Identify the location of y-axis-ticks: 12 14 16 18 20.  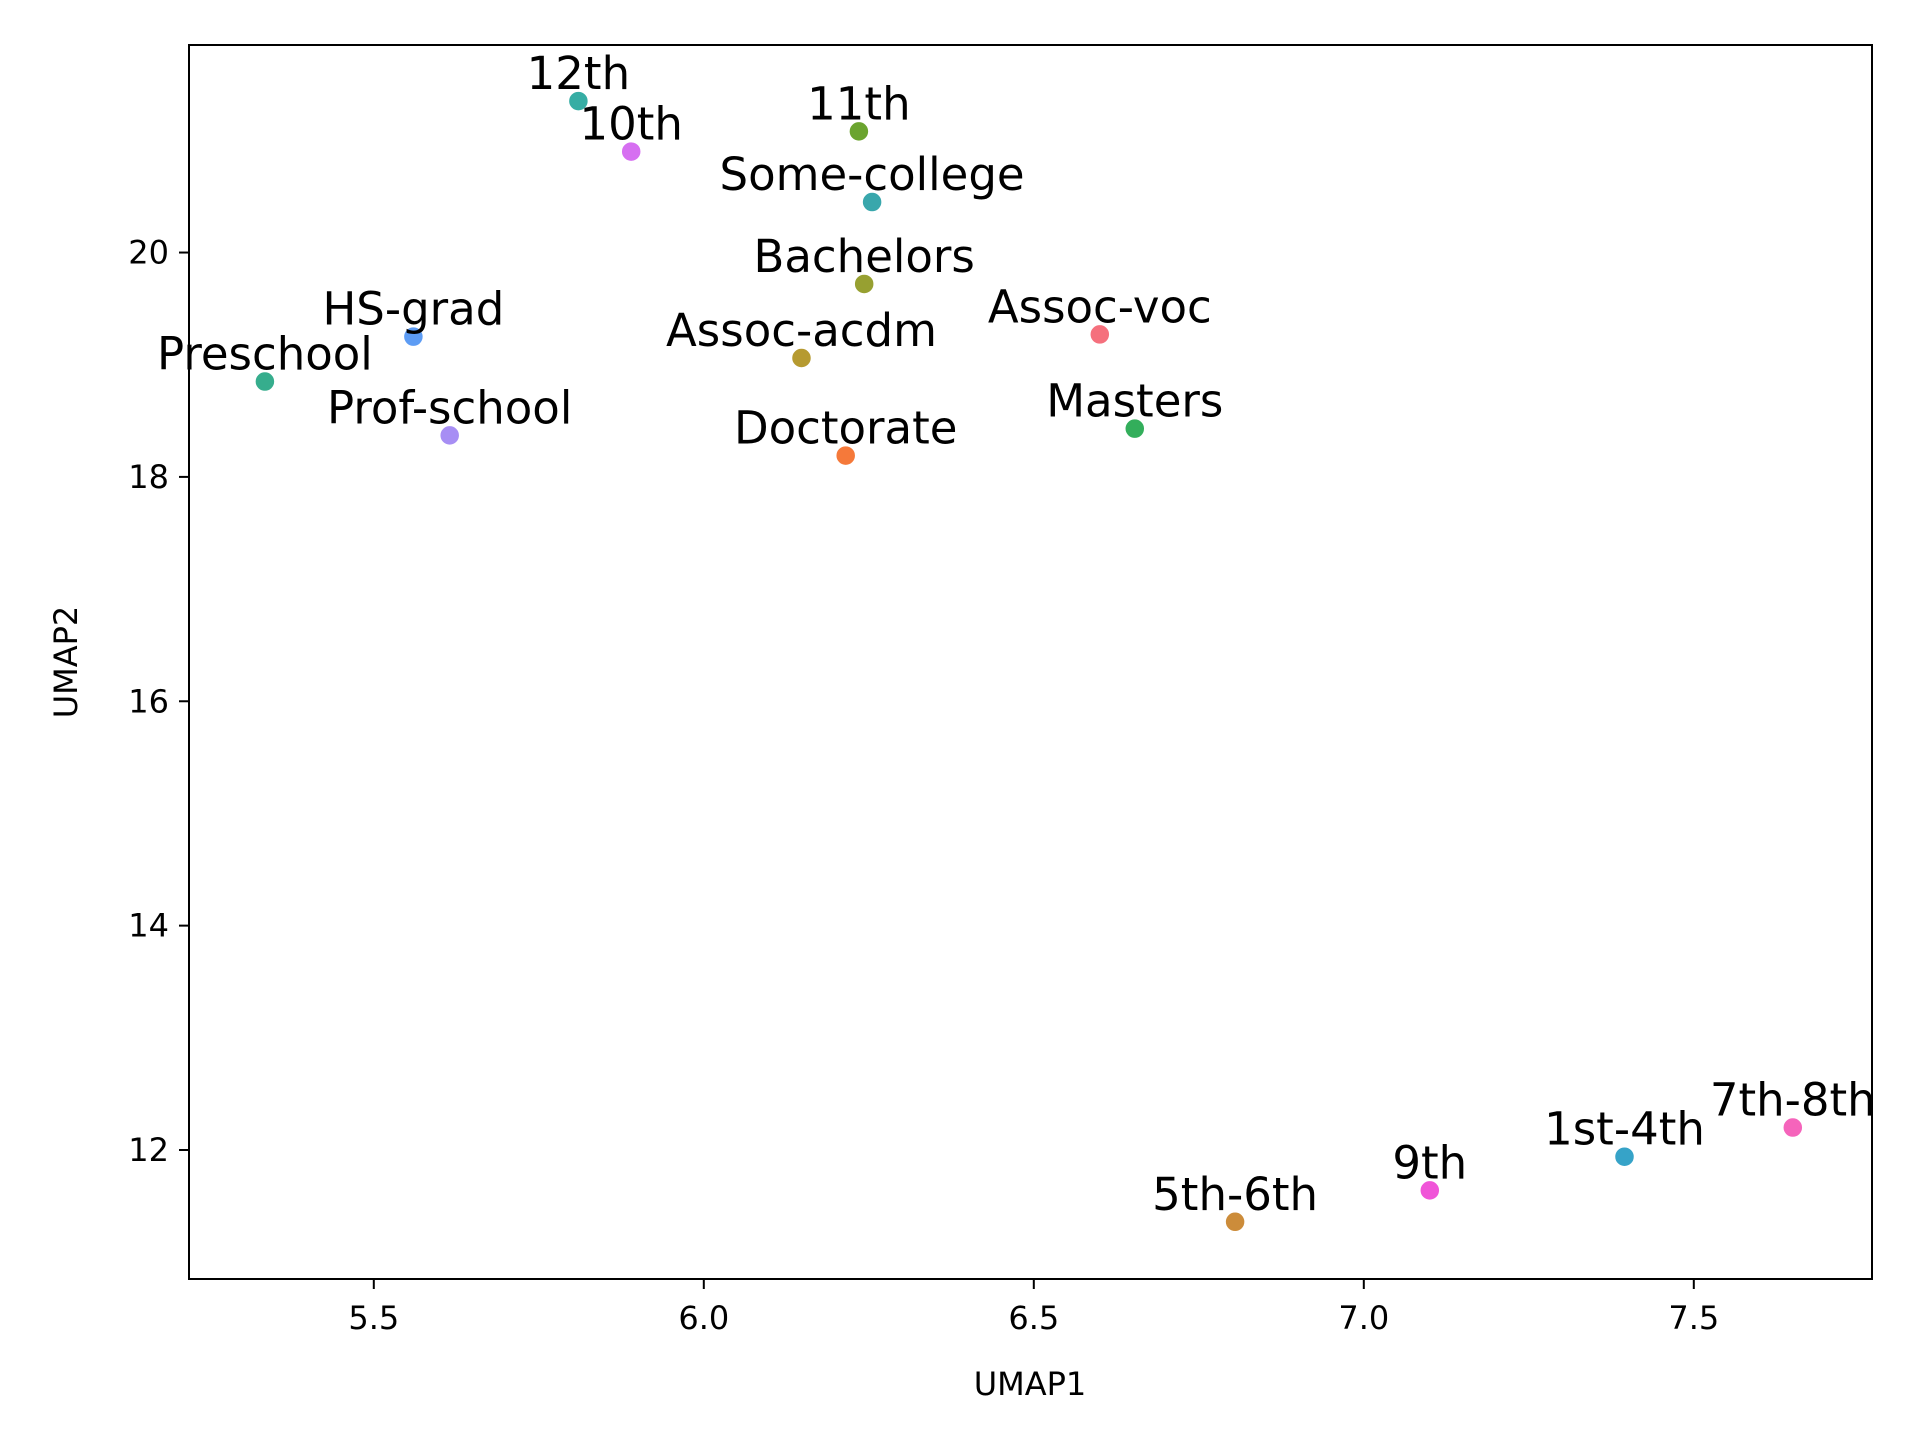
(158, 701).